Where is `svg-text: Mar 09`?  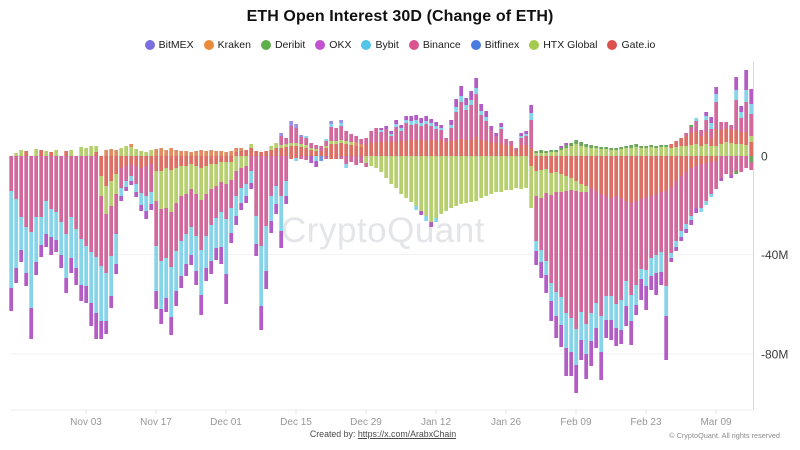 svg-text: Mar 09 is located at coordinates (716, 422).